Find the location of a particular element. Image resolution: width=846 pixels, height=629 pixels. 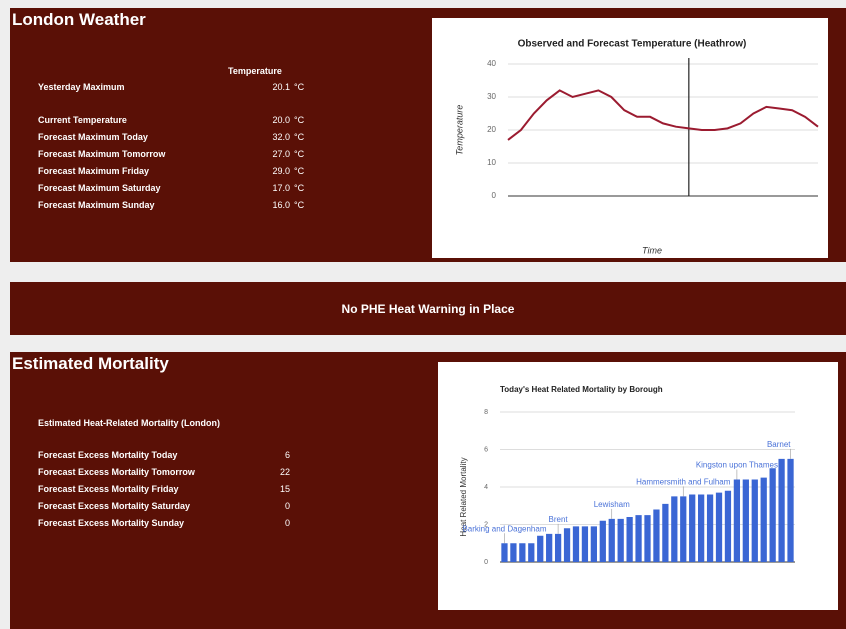

row-label: Forecast Excess Mortality Sunday is located at coordinates (111, 523).